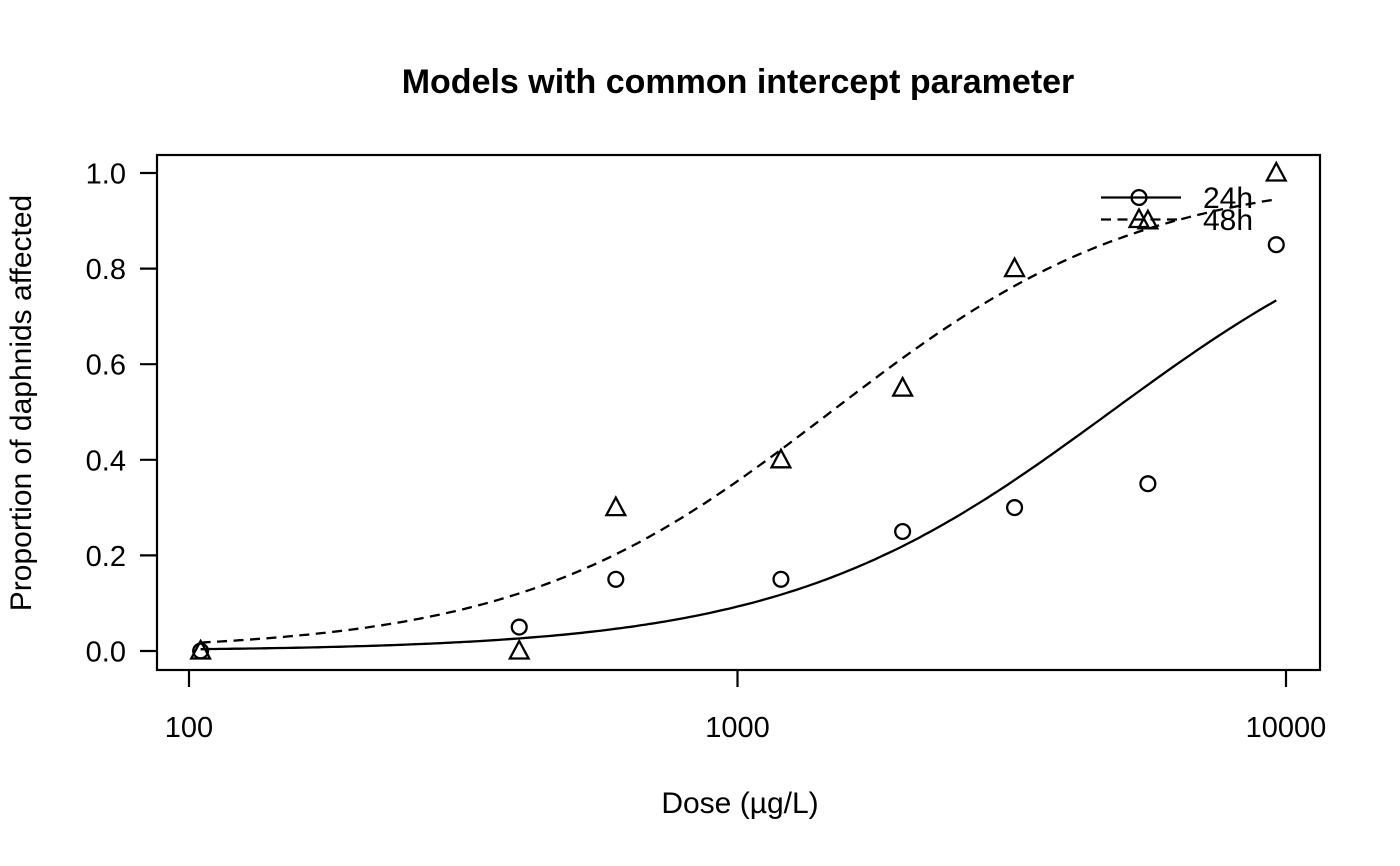  What do you see at coordinates (106, 270) in the screenshot?
I see `y-tick-label: 0.8` at bounding box center [106, 270].